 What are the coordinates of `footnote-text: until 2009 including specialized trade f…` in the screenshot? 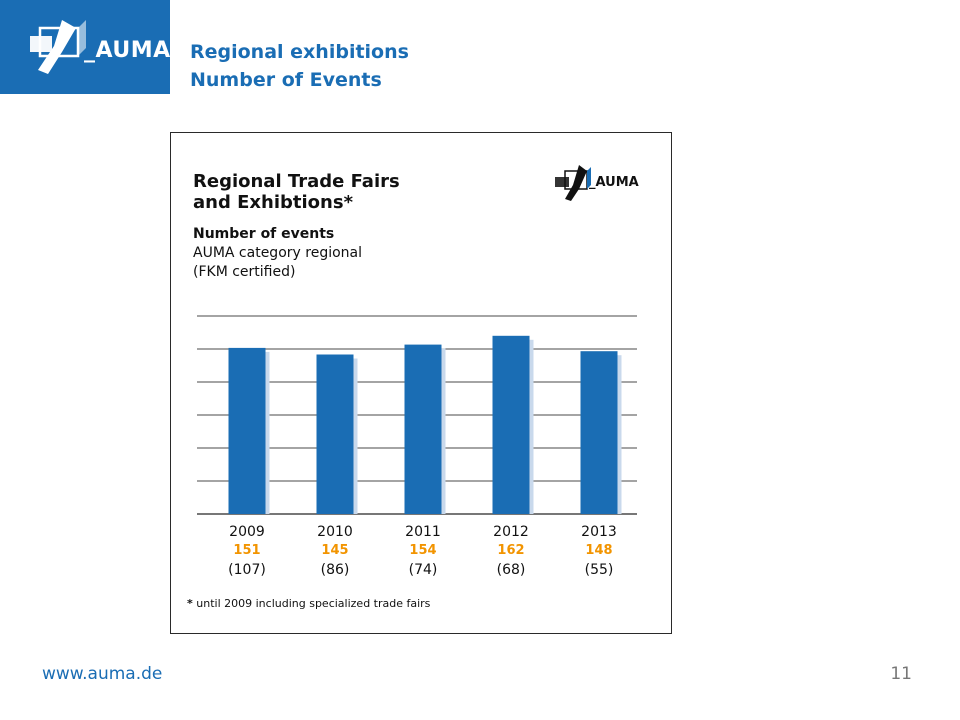 It's located at (311, 603).